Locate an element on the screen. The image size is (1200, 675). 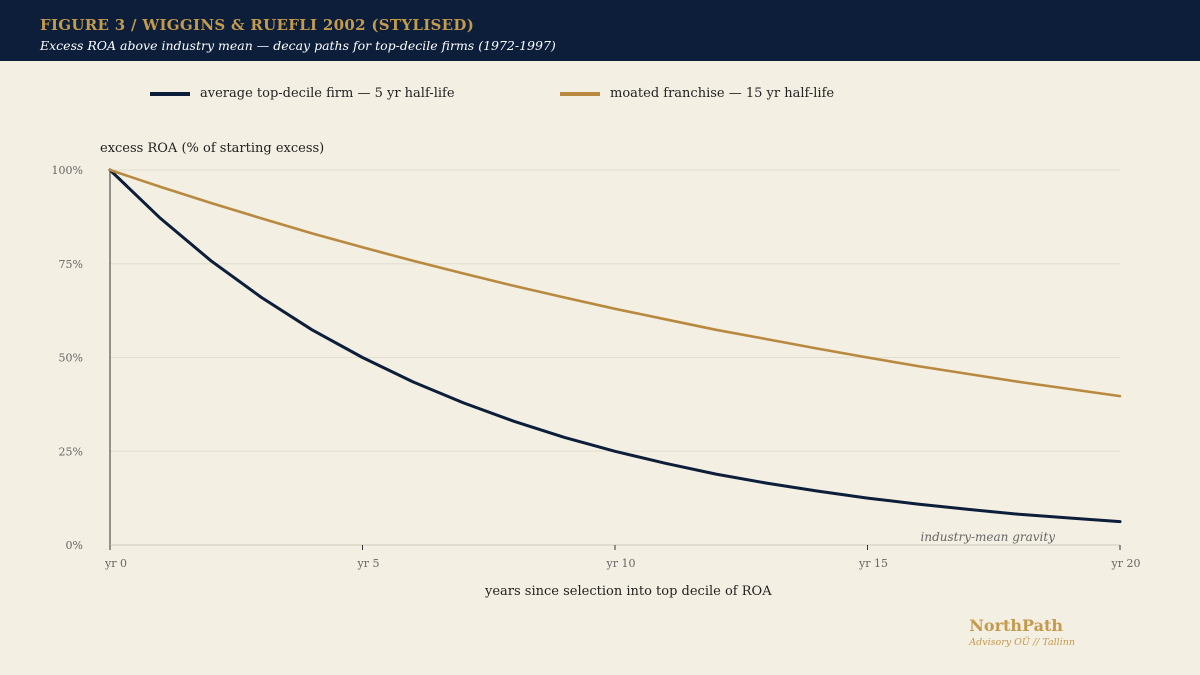
legend-swatch-moated is located at coordinates (580, 94).